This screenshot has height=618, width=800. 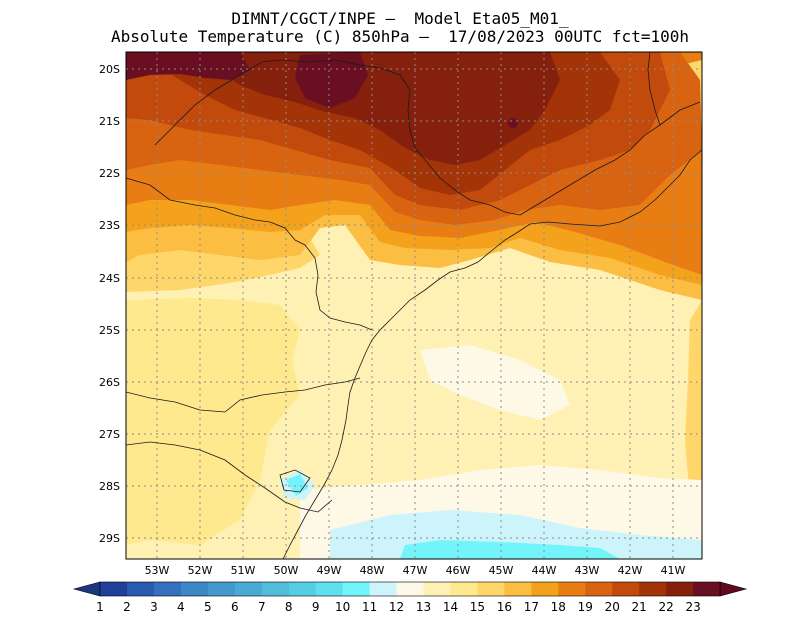 I want to click on border-mg-sp, so click(x=337, y=137).